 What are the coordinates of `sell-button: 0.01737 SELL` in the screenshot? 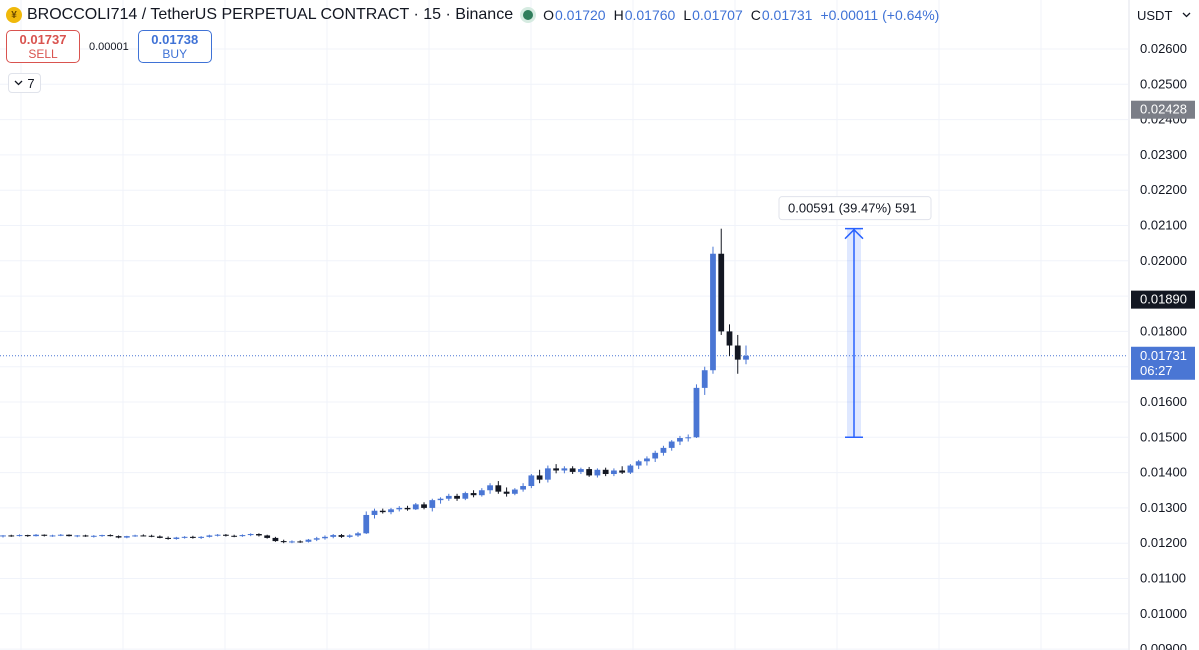 It's located at (43, 46).